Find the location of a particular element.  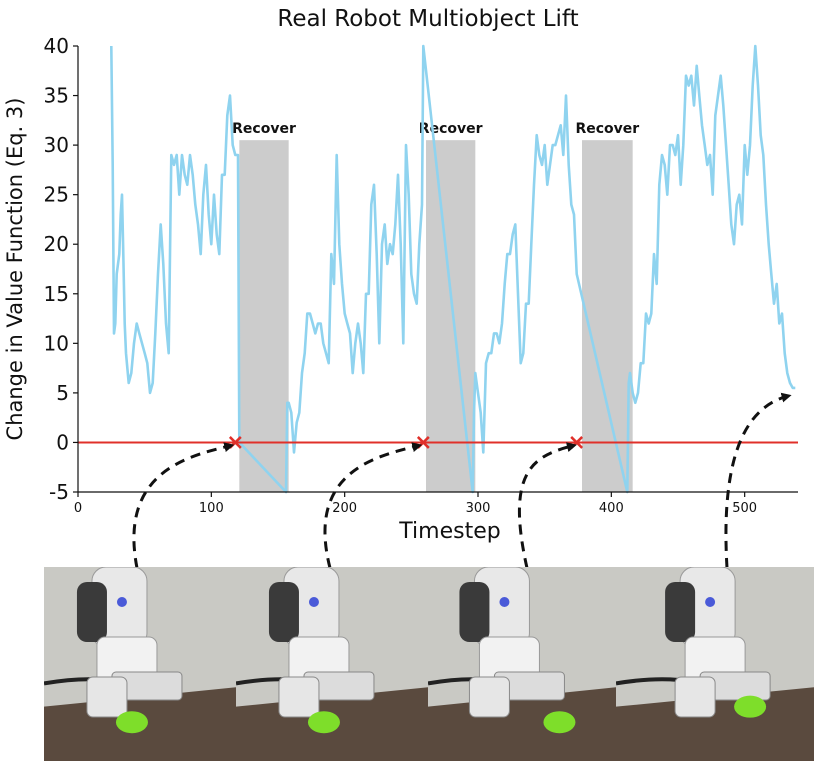

y-tick-label: 15 is located at coordinates (56, 294).